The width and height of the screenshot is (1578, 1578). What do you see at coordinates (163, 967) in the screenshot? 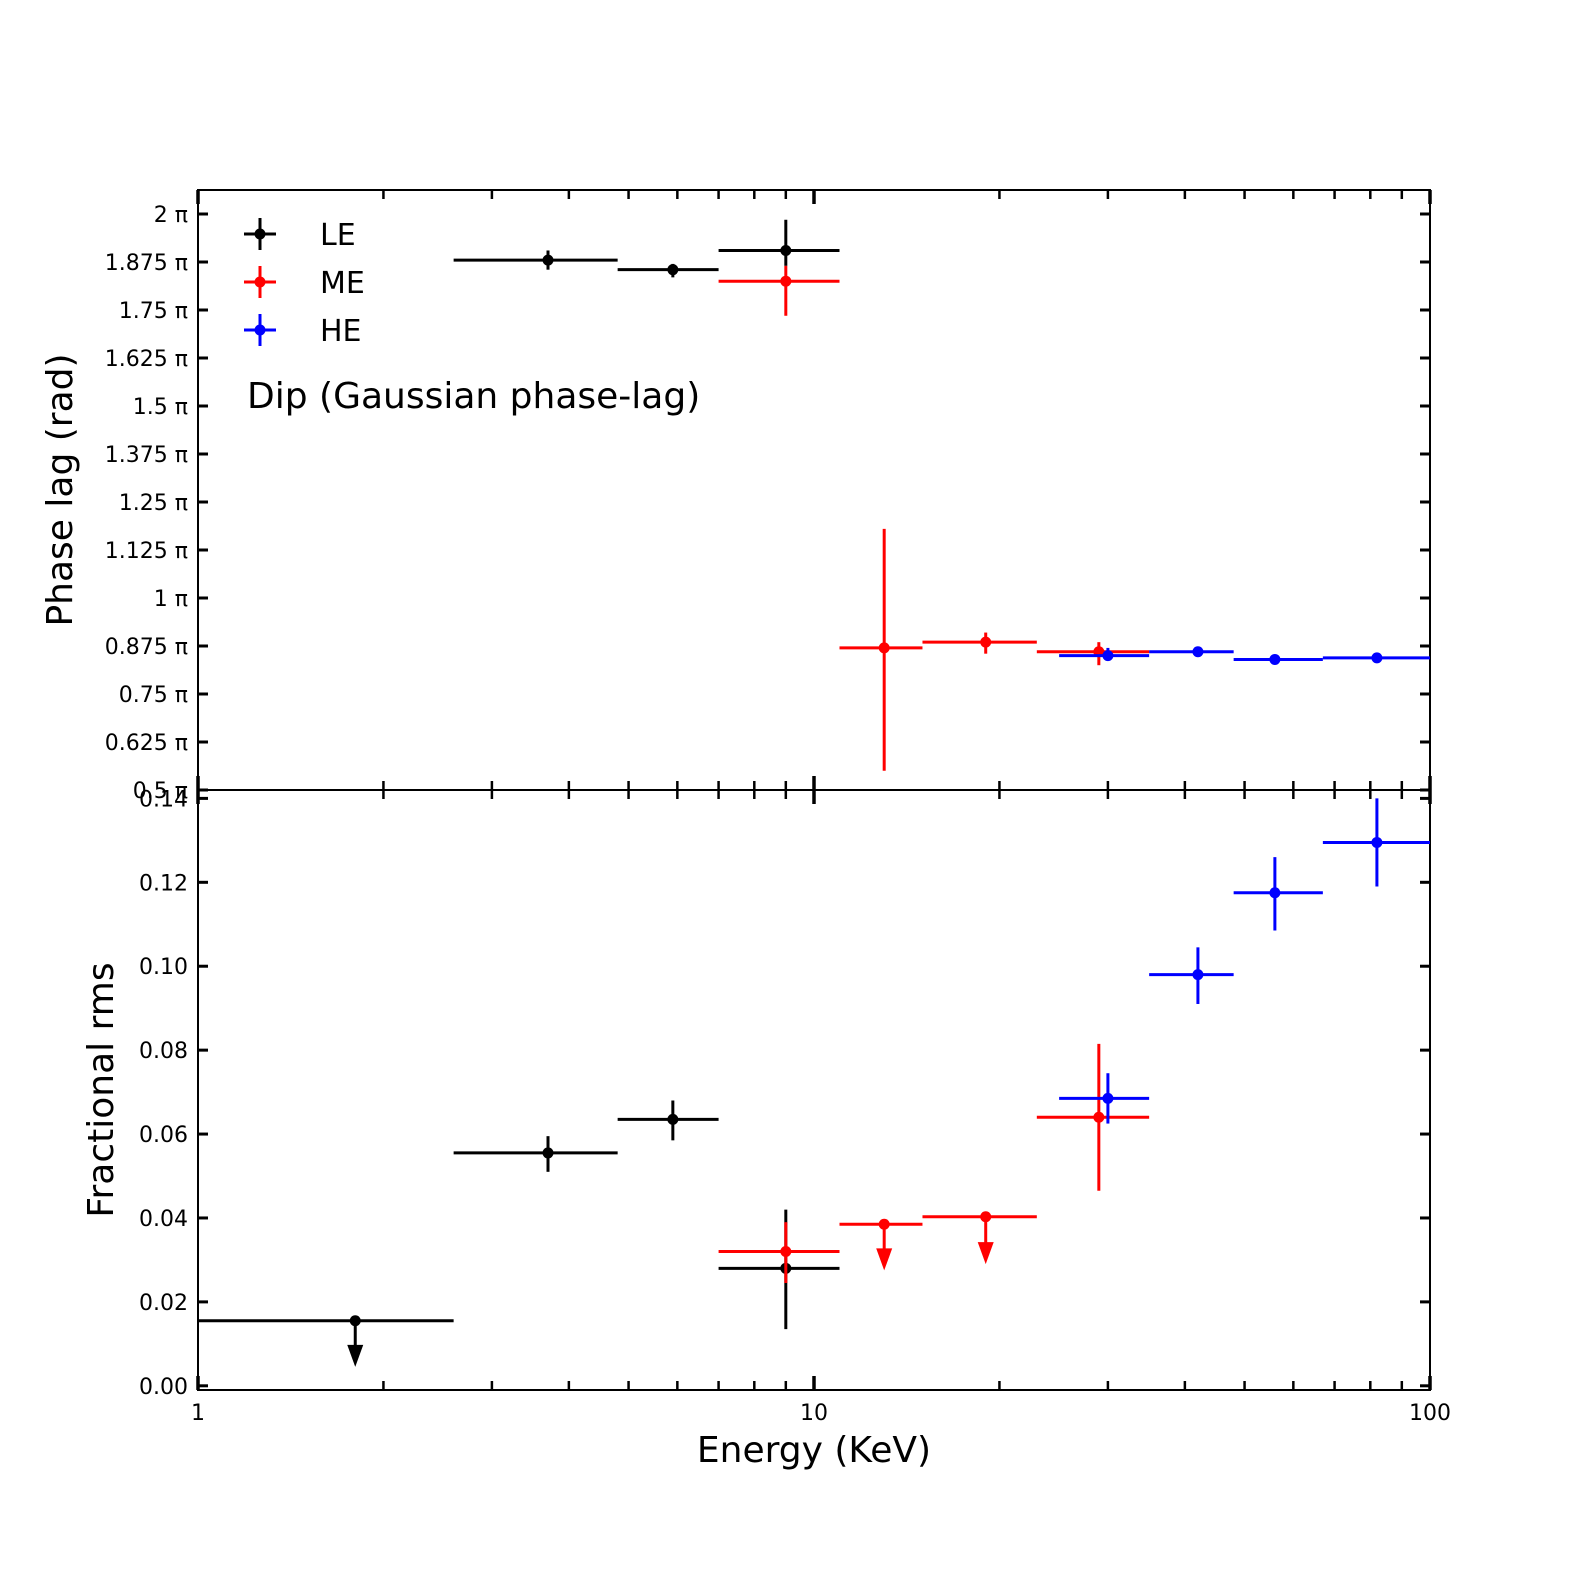
I see `bottom-ytick-label: 0.10` at bounding box center [163, 967].